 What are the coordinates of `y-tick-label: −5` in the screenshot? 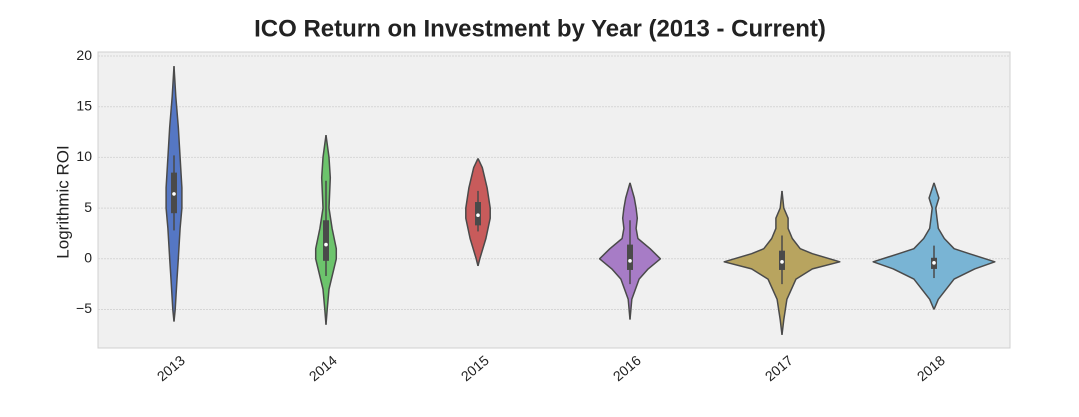 It's located at (84, 308).